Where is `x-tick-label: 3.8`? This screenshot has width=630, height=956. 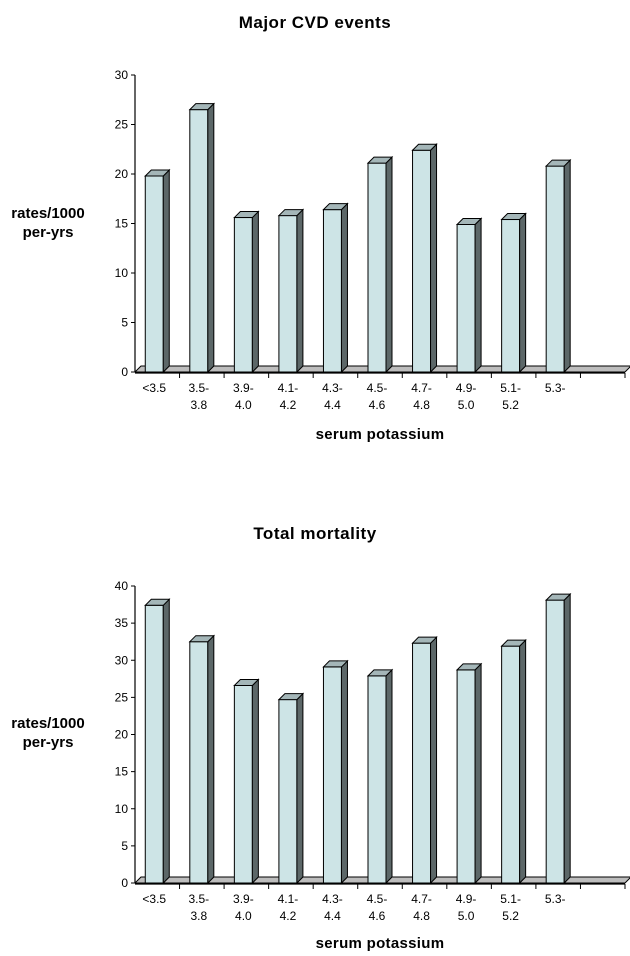 x-tick-label: 3.8 is located at coordinates (198, 916).